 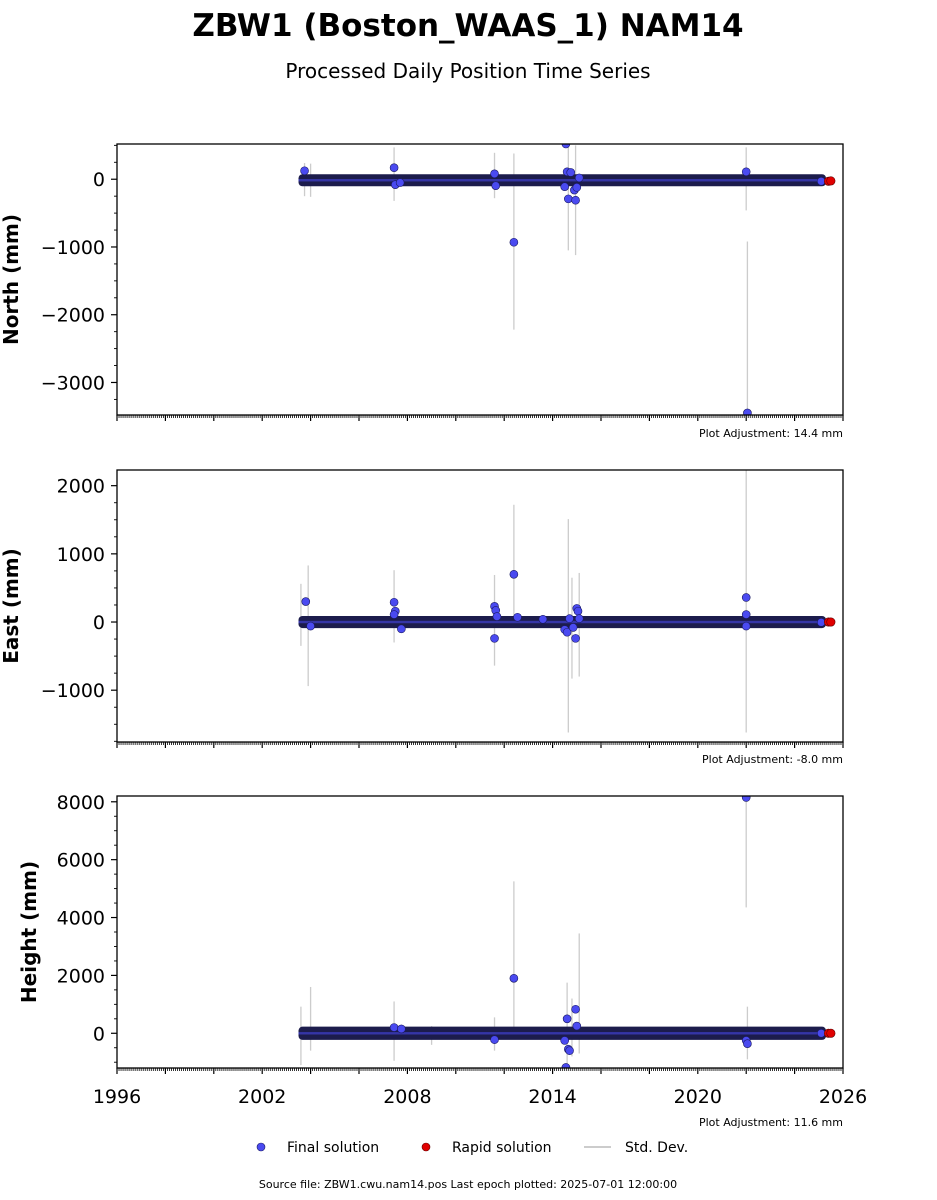 What do you see at coordinates (29, 932) in the screenshot?
I see `panel-height-y-axis-label: Height (mm)` at bounding box center [29, 932].